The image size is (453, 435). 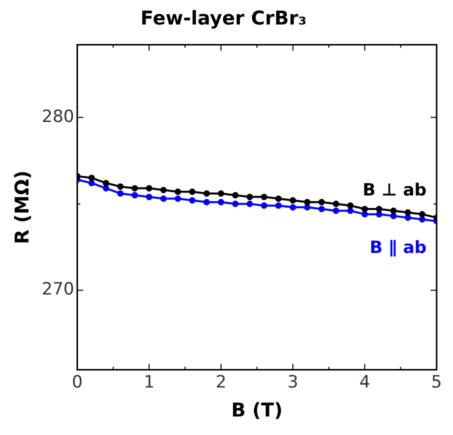 I want to click on x-axis-title: B (T), so click(x=257, y=411).